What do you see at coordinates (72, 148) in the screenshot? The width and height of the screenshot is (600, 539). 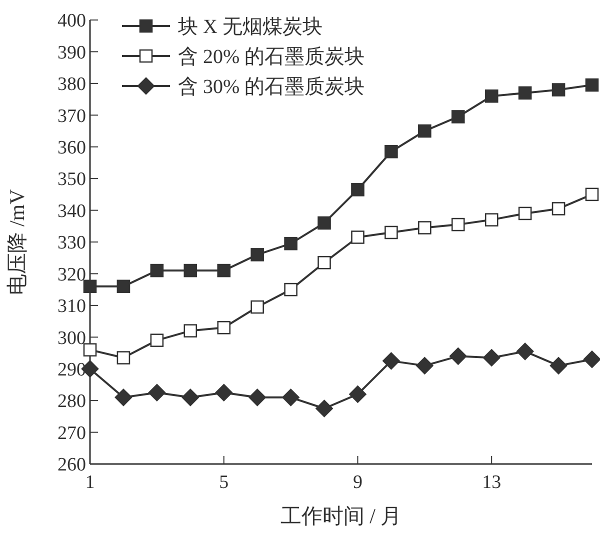 I see `y-tick-label: 360` at bounding box center [72, 148].